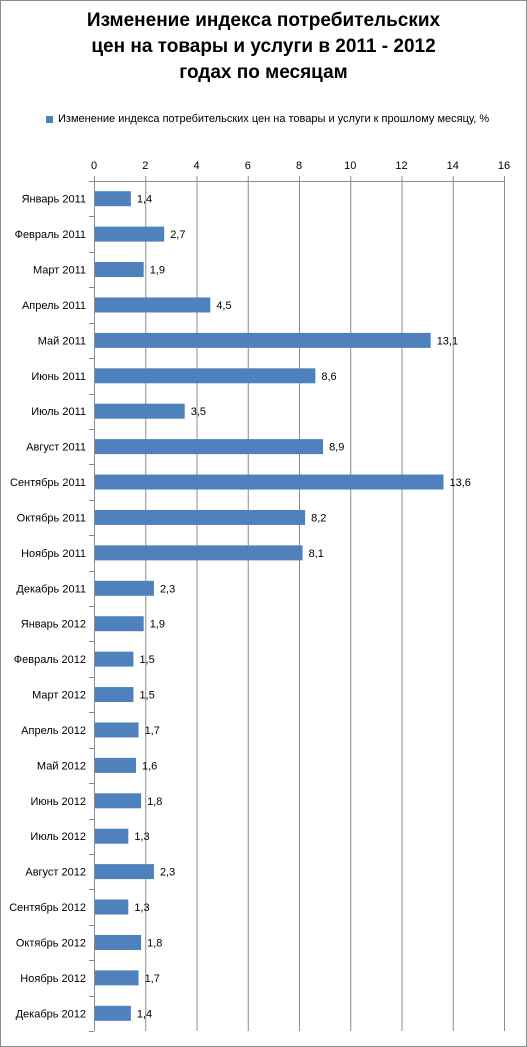 This screenshot has height=1047, width=527. Describe the element at coordinates (447, 341) in the screenshot. I see `value-label: 13,1` at that location.